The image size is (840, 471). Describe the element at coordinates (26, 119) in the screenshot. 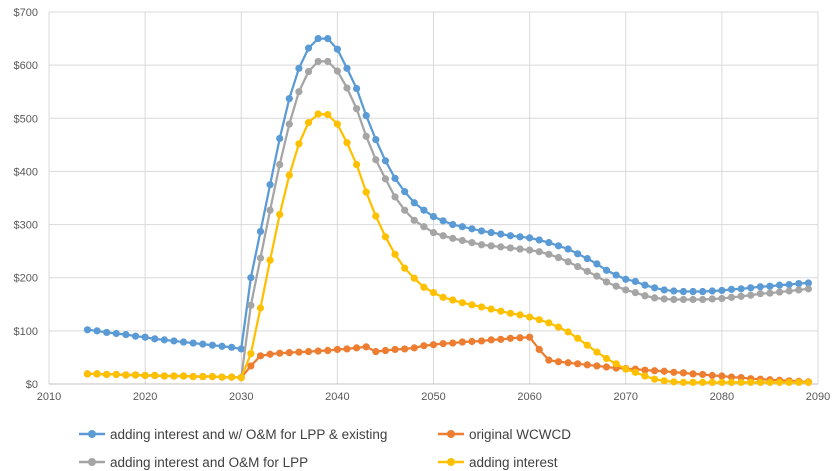

I see `y-tick-label: $500` at that location.